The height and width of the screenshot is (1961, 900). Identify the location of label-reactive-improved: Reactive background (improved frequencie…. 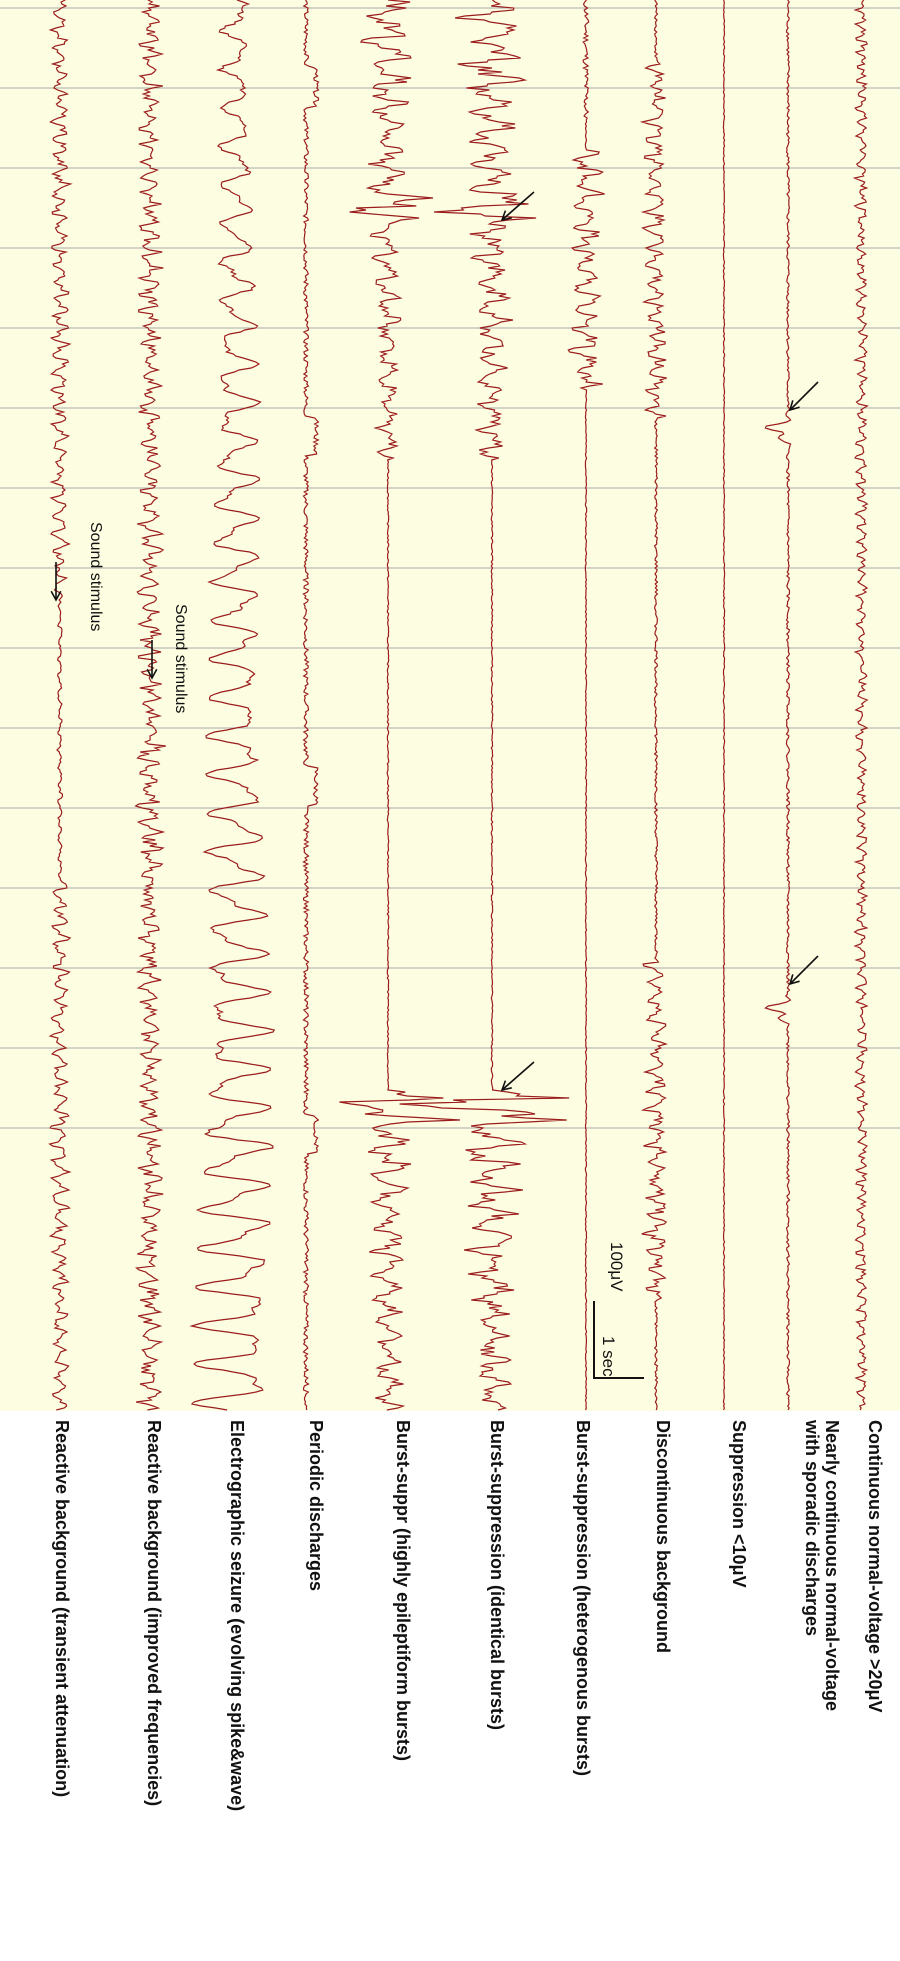
(155, 1685).